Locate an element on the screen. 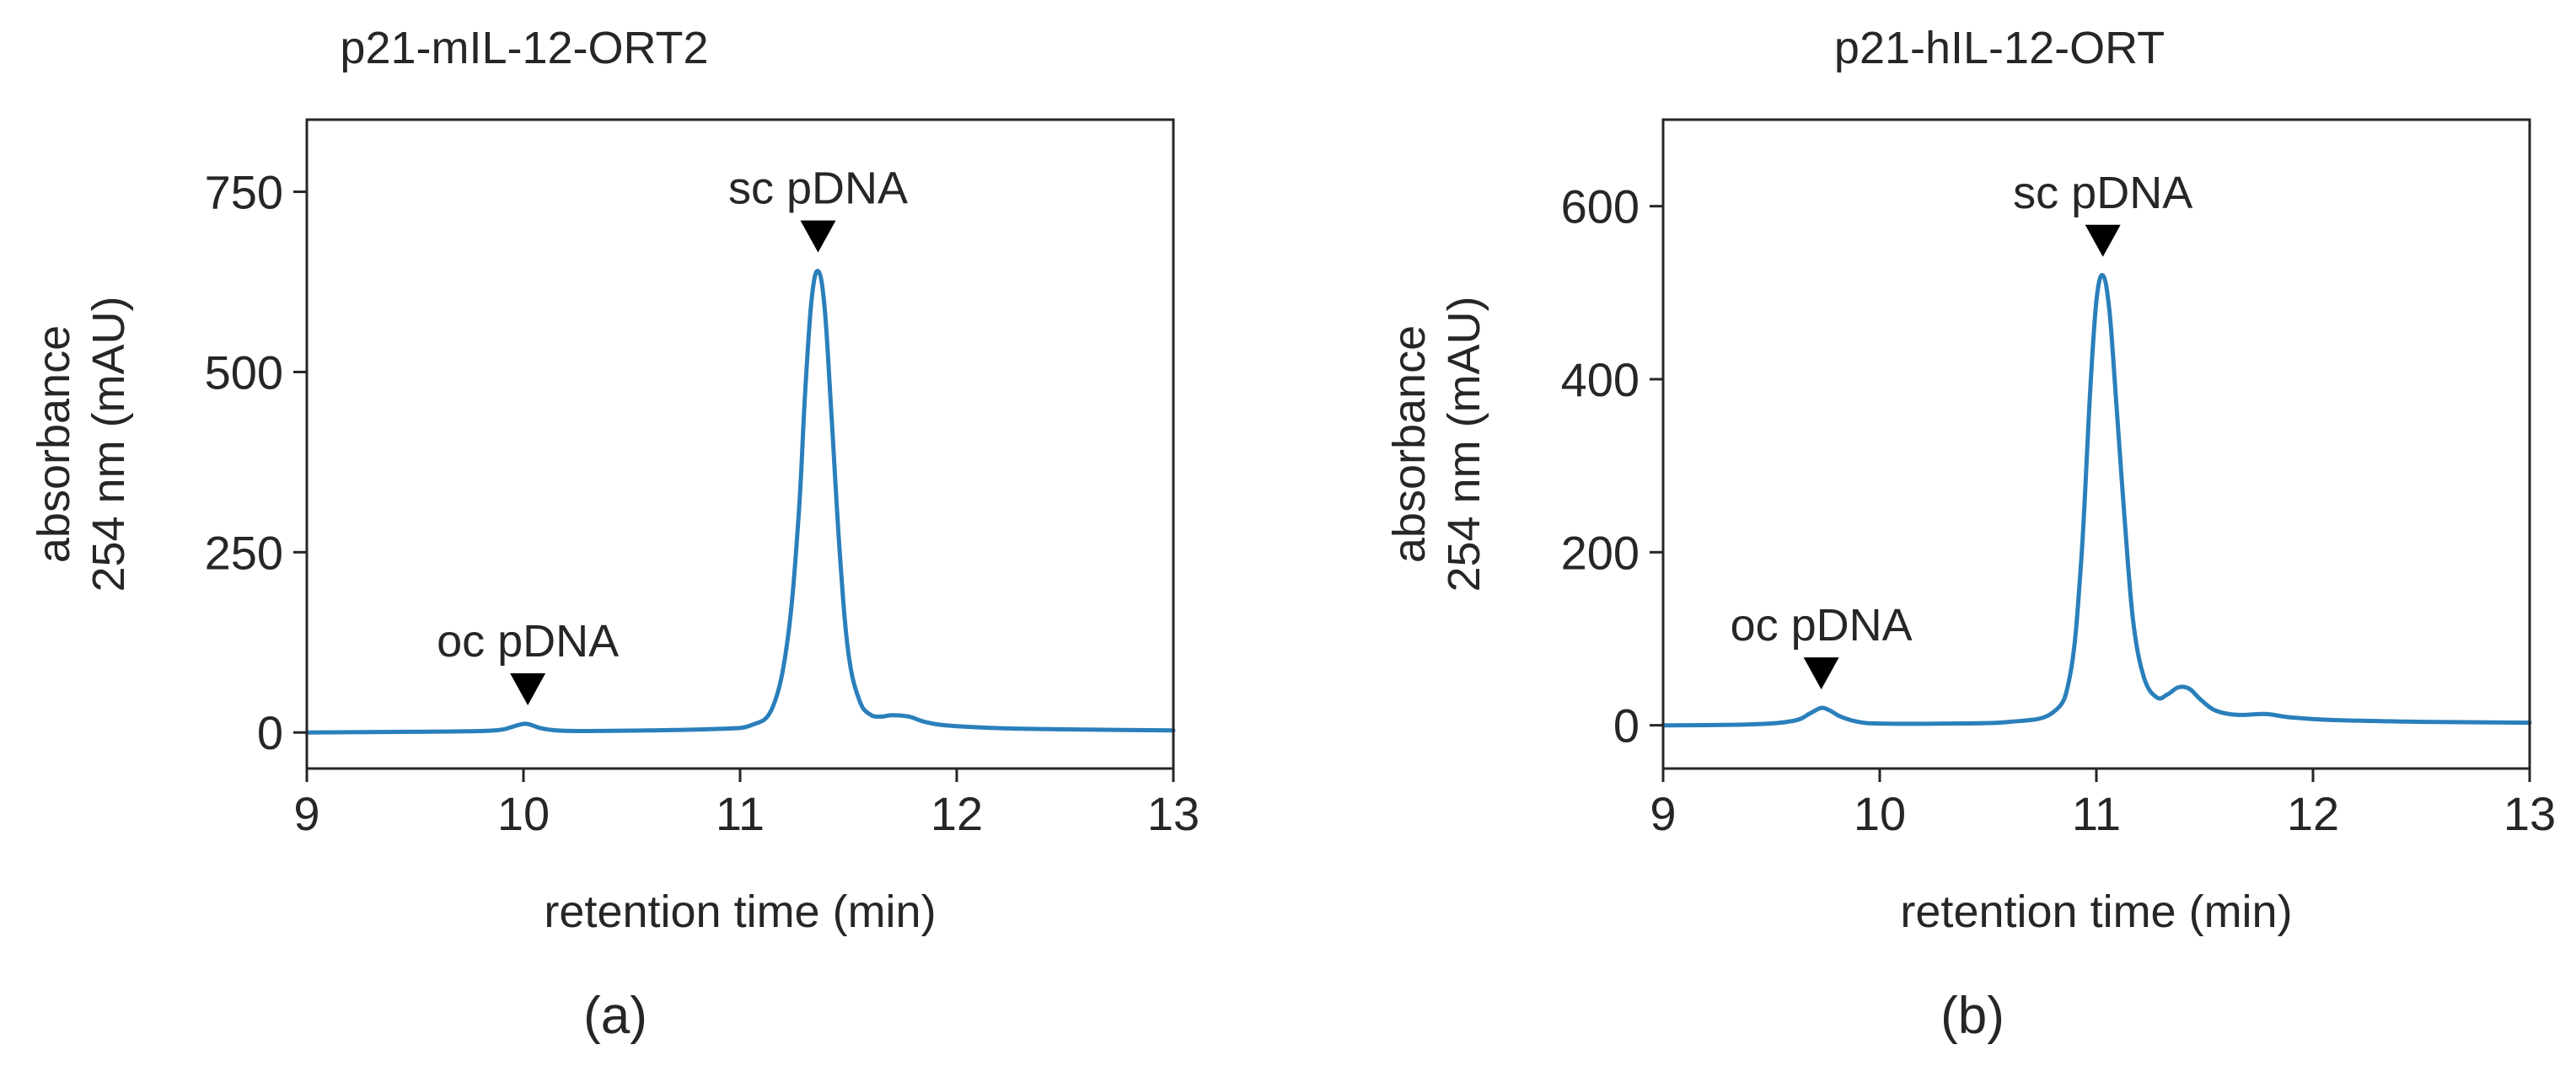  panel-a-x-ticks: 9 10 11 12 13 is located at coordinates (746, 804).